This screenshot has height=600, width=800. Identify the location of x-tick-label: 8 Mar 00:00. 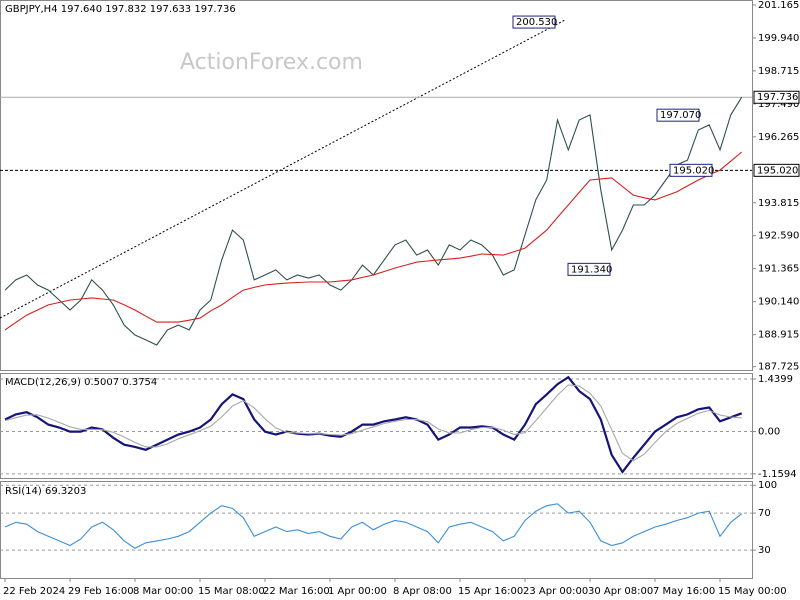
(163, 591).